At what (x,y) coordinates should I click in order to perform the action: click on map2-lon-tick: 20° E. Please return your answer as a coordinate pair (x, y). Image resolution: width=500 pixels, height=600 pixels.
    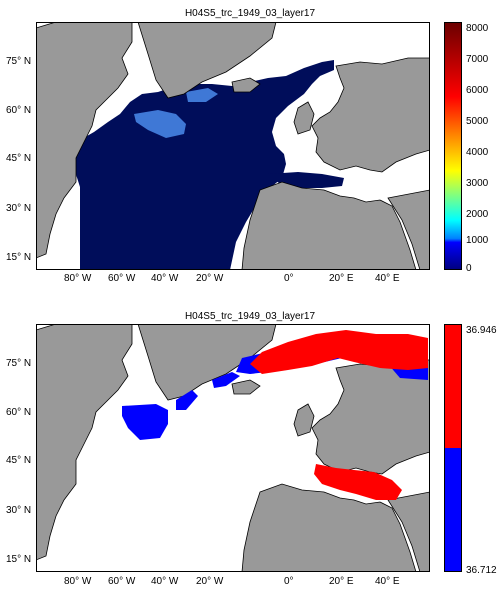
    Looking at the image, I should click on (341, 581).